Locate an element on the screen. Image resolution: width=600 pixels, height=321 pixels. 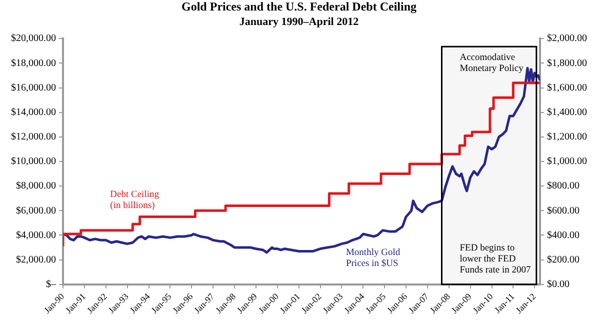
band-label: Accomodative Monetary Policy is located at coordinates (492, 63).